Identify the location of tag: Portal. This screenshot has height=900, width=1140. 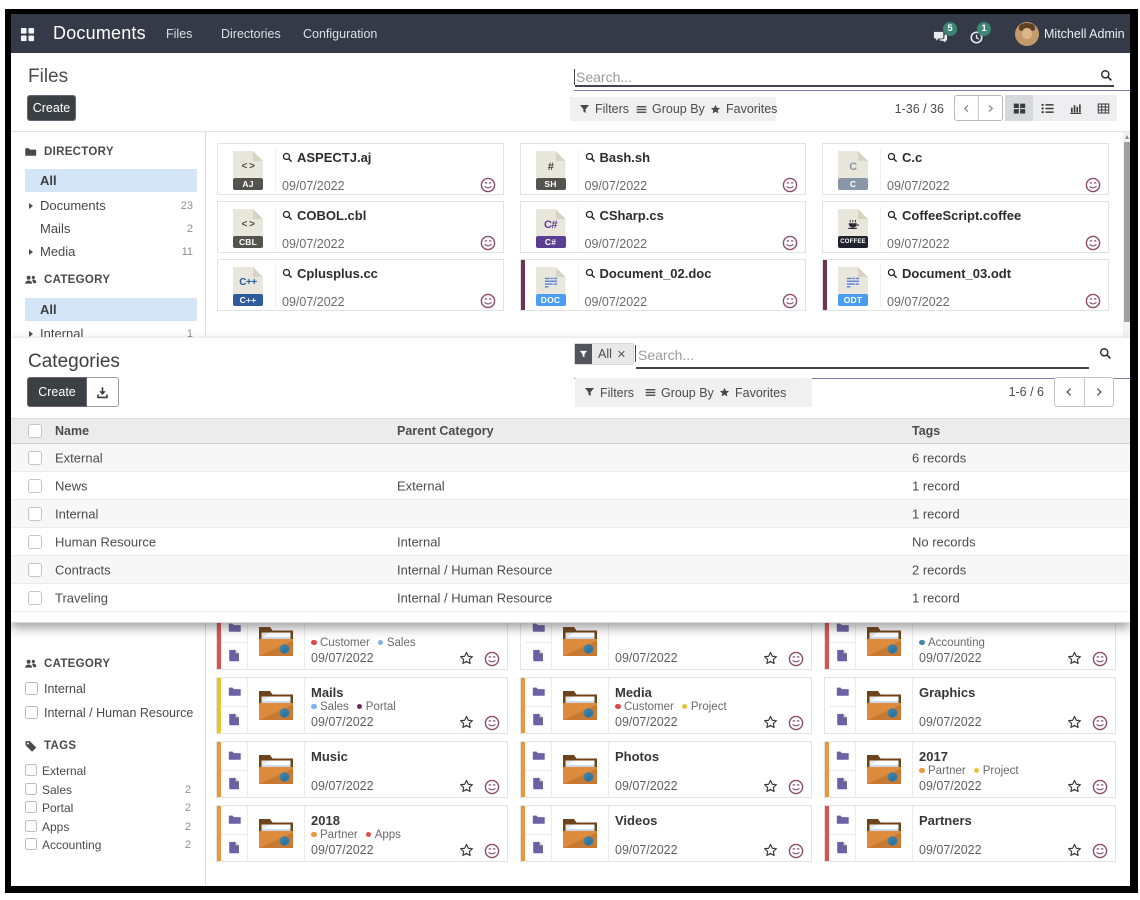
(376, 707).